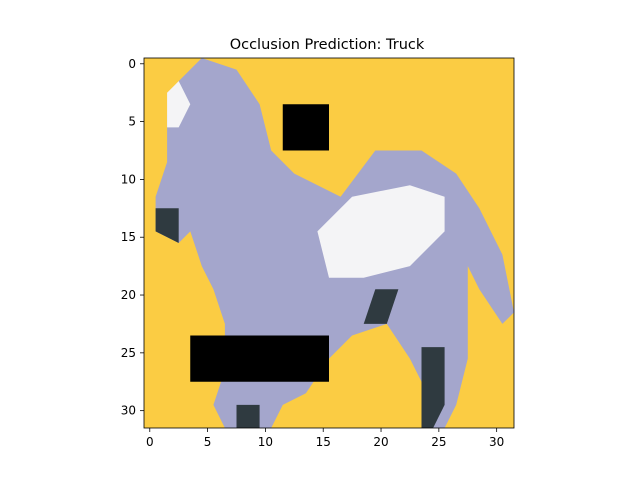  What do you see at coordinates (438, 442) in the screenshot?
I see `x-tick-label: 25` at bounding box center [438, 442].